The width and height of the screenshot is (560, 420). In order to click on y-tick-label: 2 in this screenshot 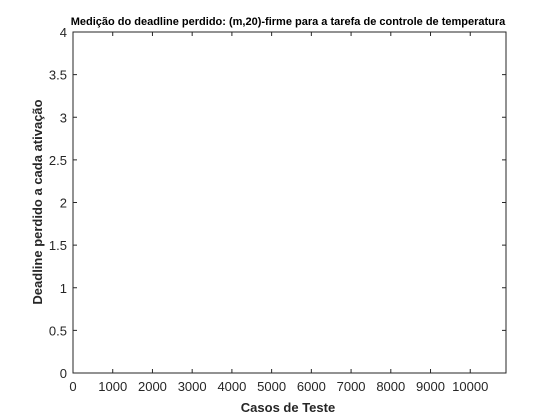, I will do `click(63, 203)`.